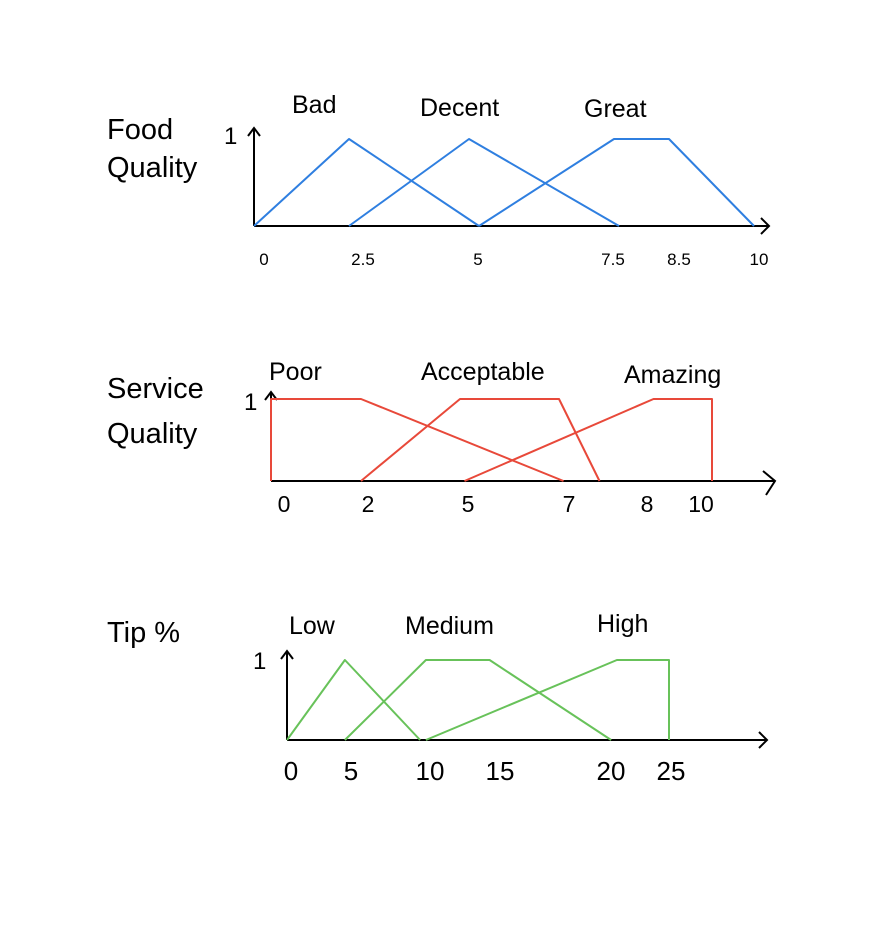 The image size is (886, 948). I want to click on service-membership-curves, so click(491, 440).